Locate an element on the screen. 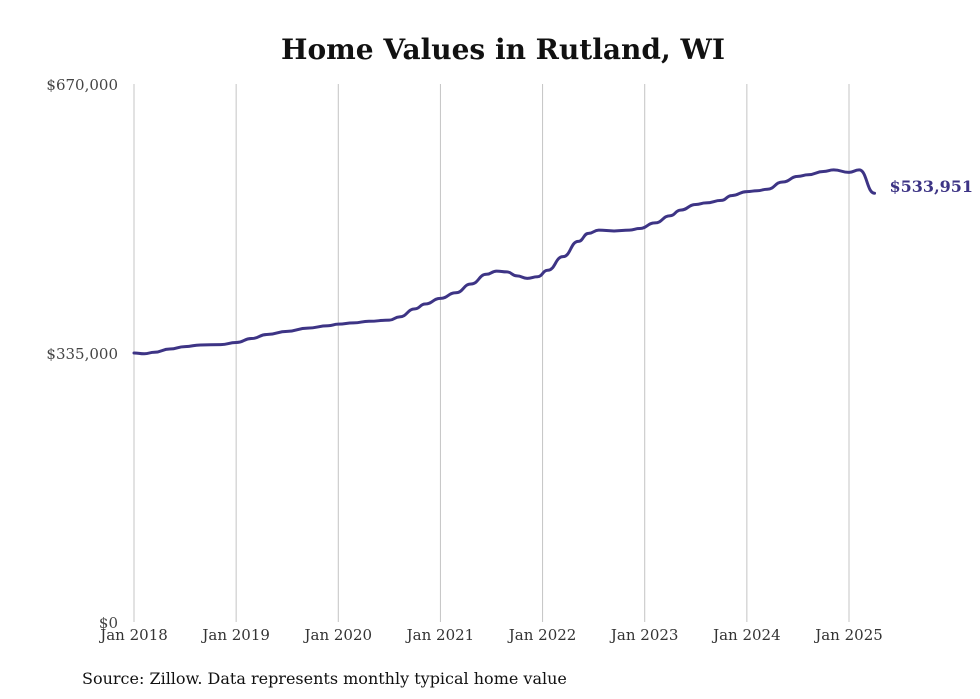 Image resolution: width=980 pixels, height=699 pixels. chart-title: Home Values in Rutland, WI is located at coordinates (503, 49).